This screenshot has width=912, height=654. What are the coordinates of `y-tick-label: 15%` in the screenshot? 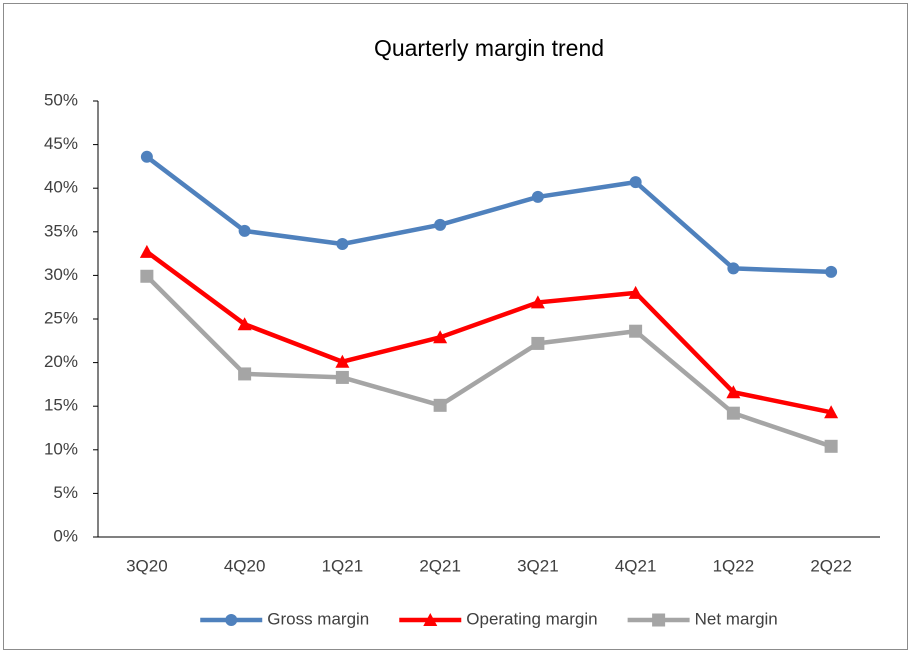 It's located at (61, 405).